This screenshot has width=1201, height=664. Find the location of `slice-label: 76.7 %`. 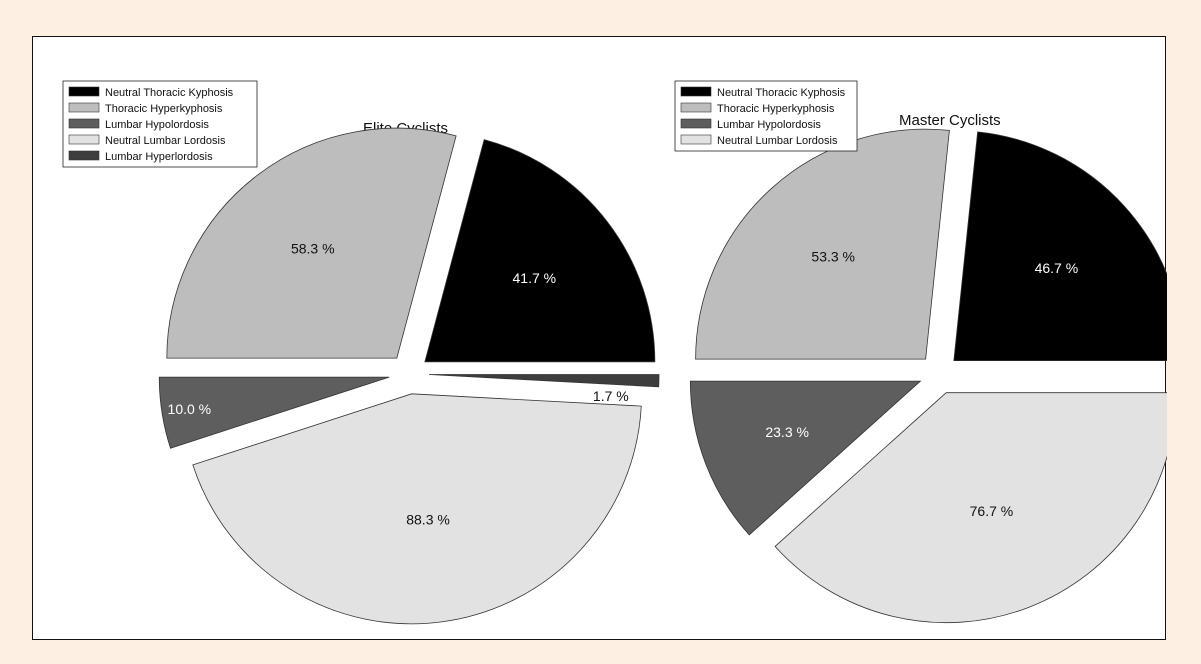

slice-label: 76.7 % is located at coordinates (992, 511).